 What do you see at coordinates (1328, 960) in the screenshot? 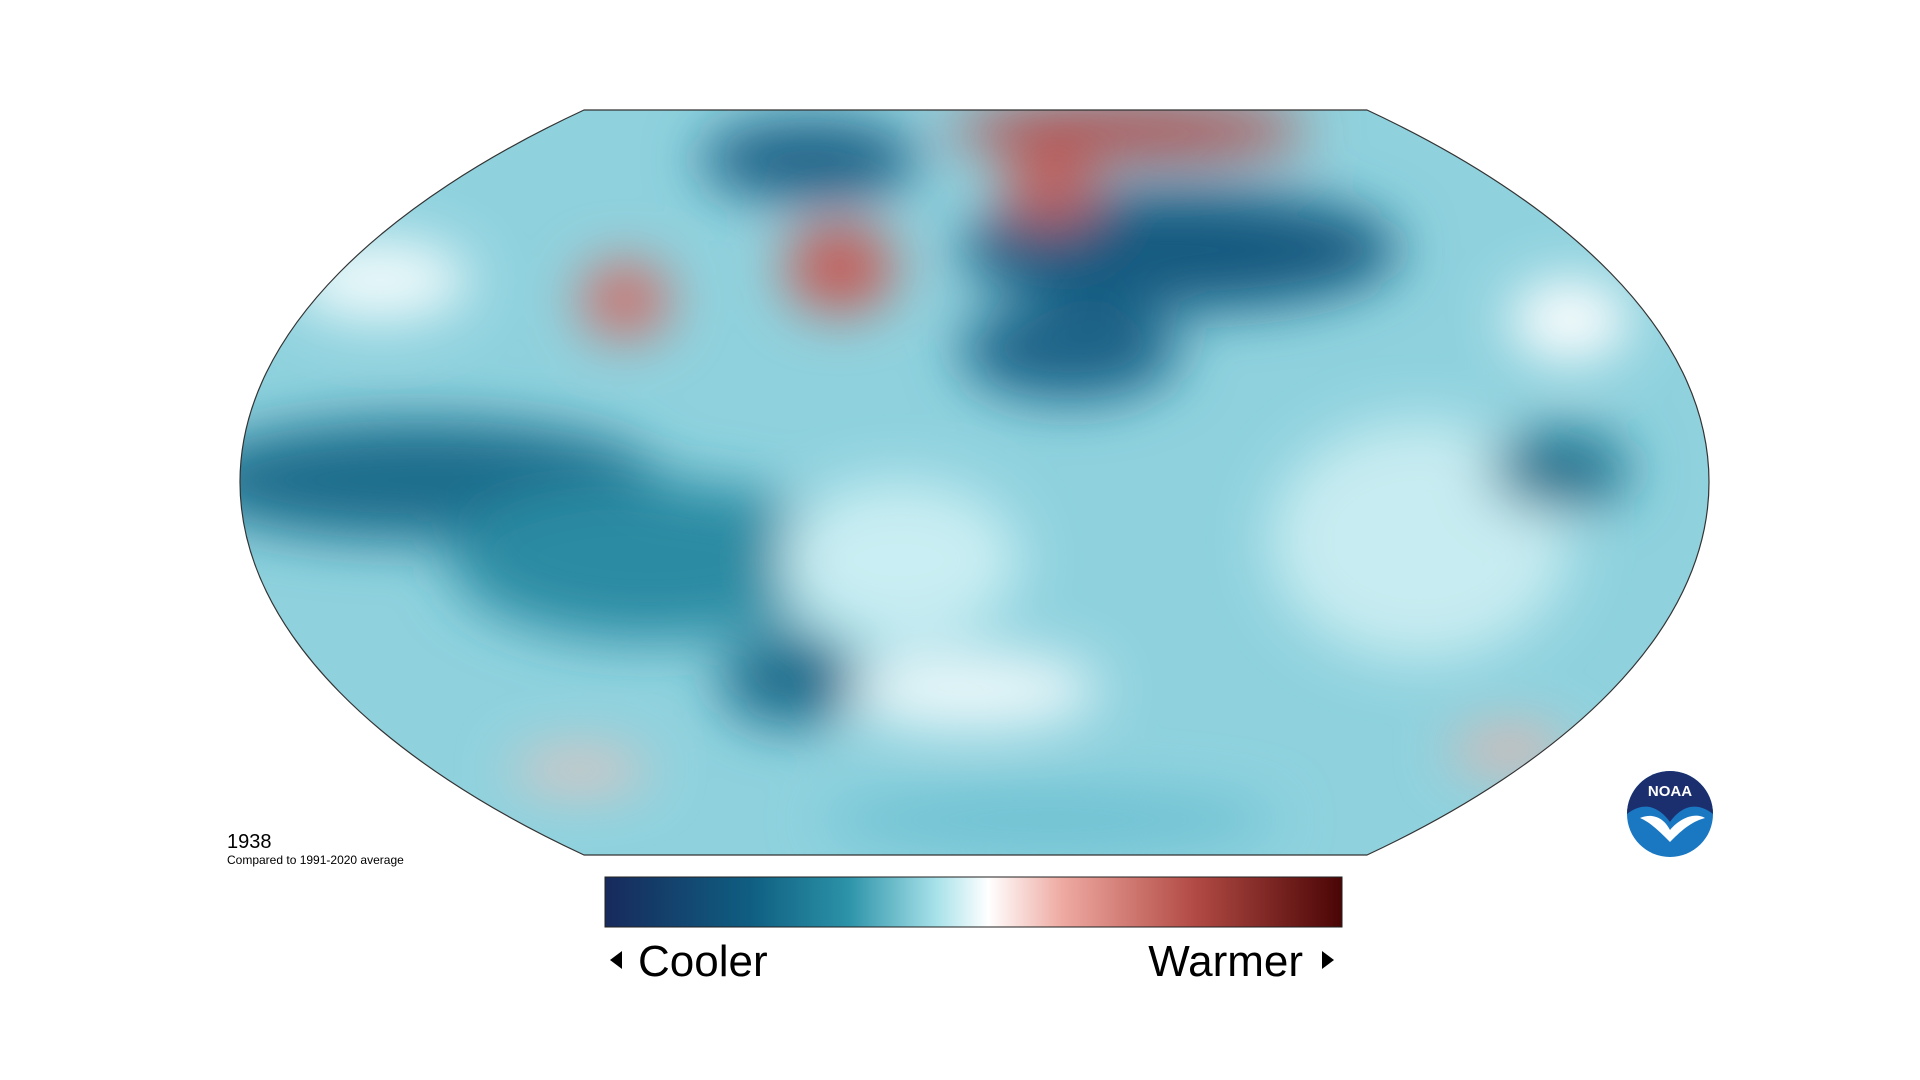
I see `right-arrow` at bounding box center [1328, 960].